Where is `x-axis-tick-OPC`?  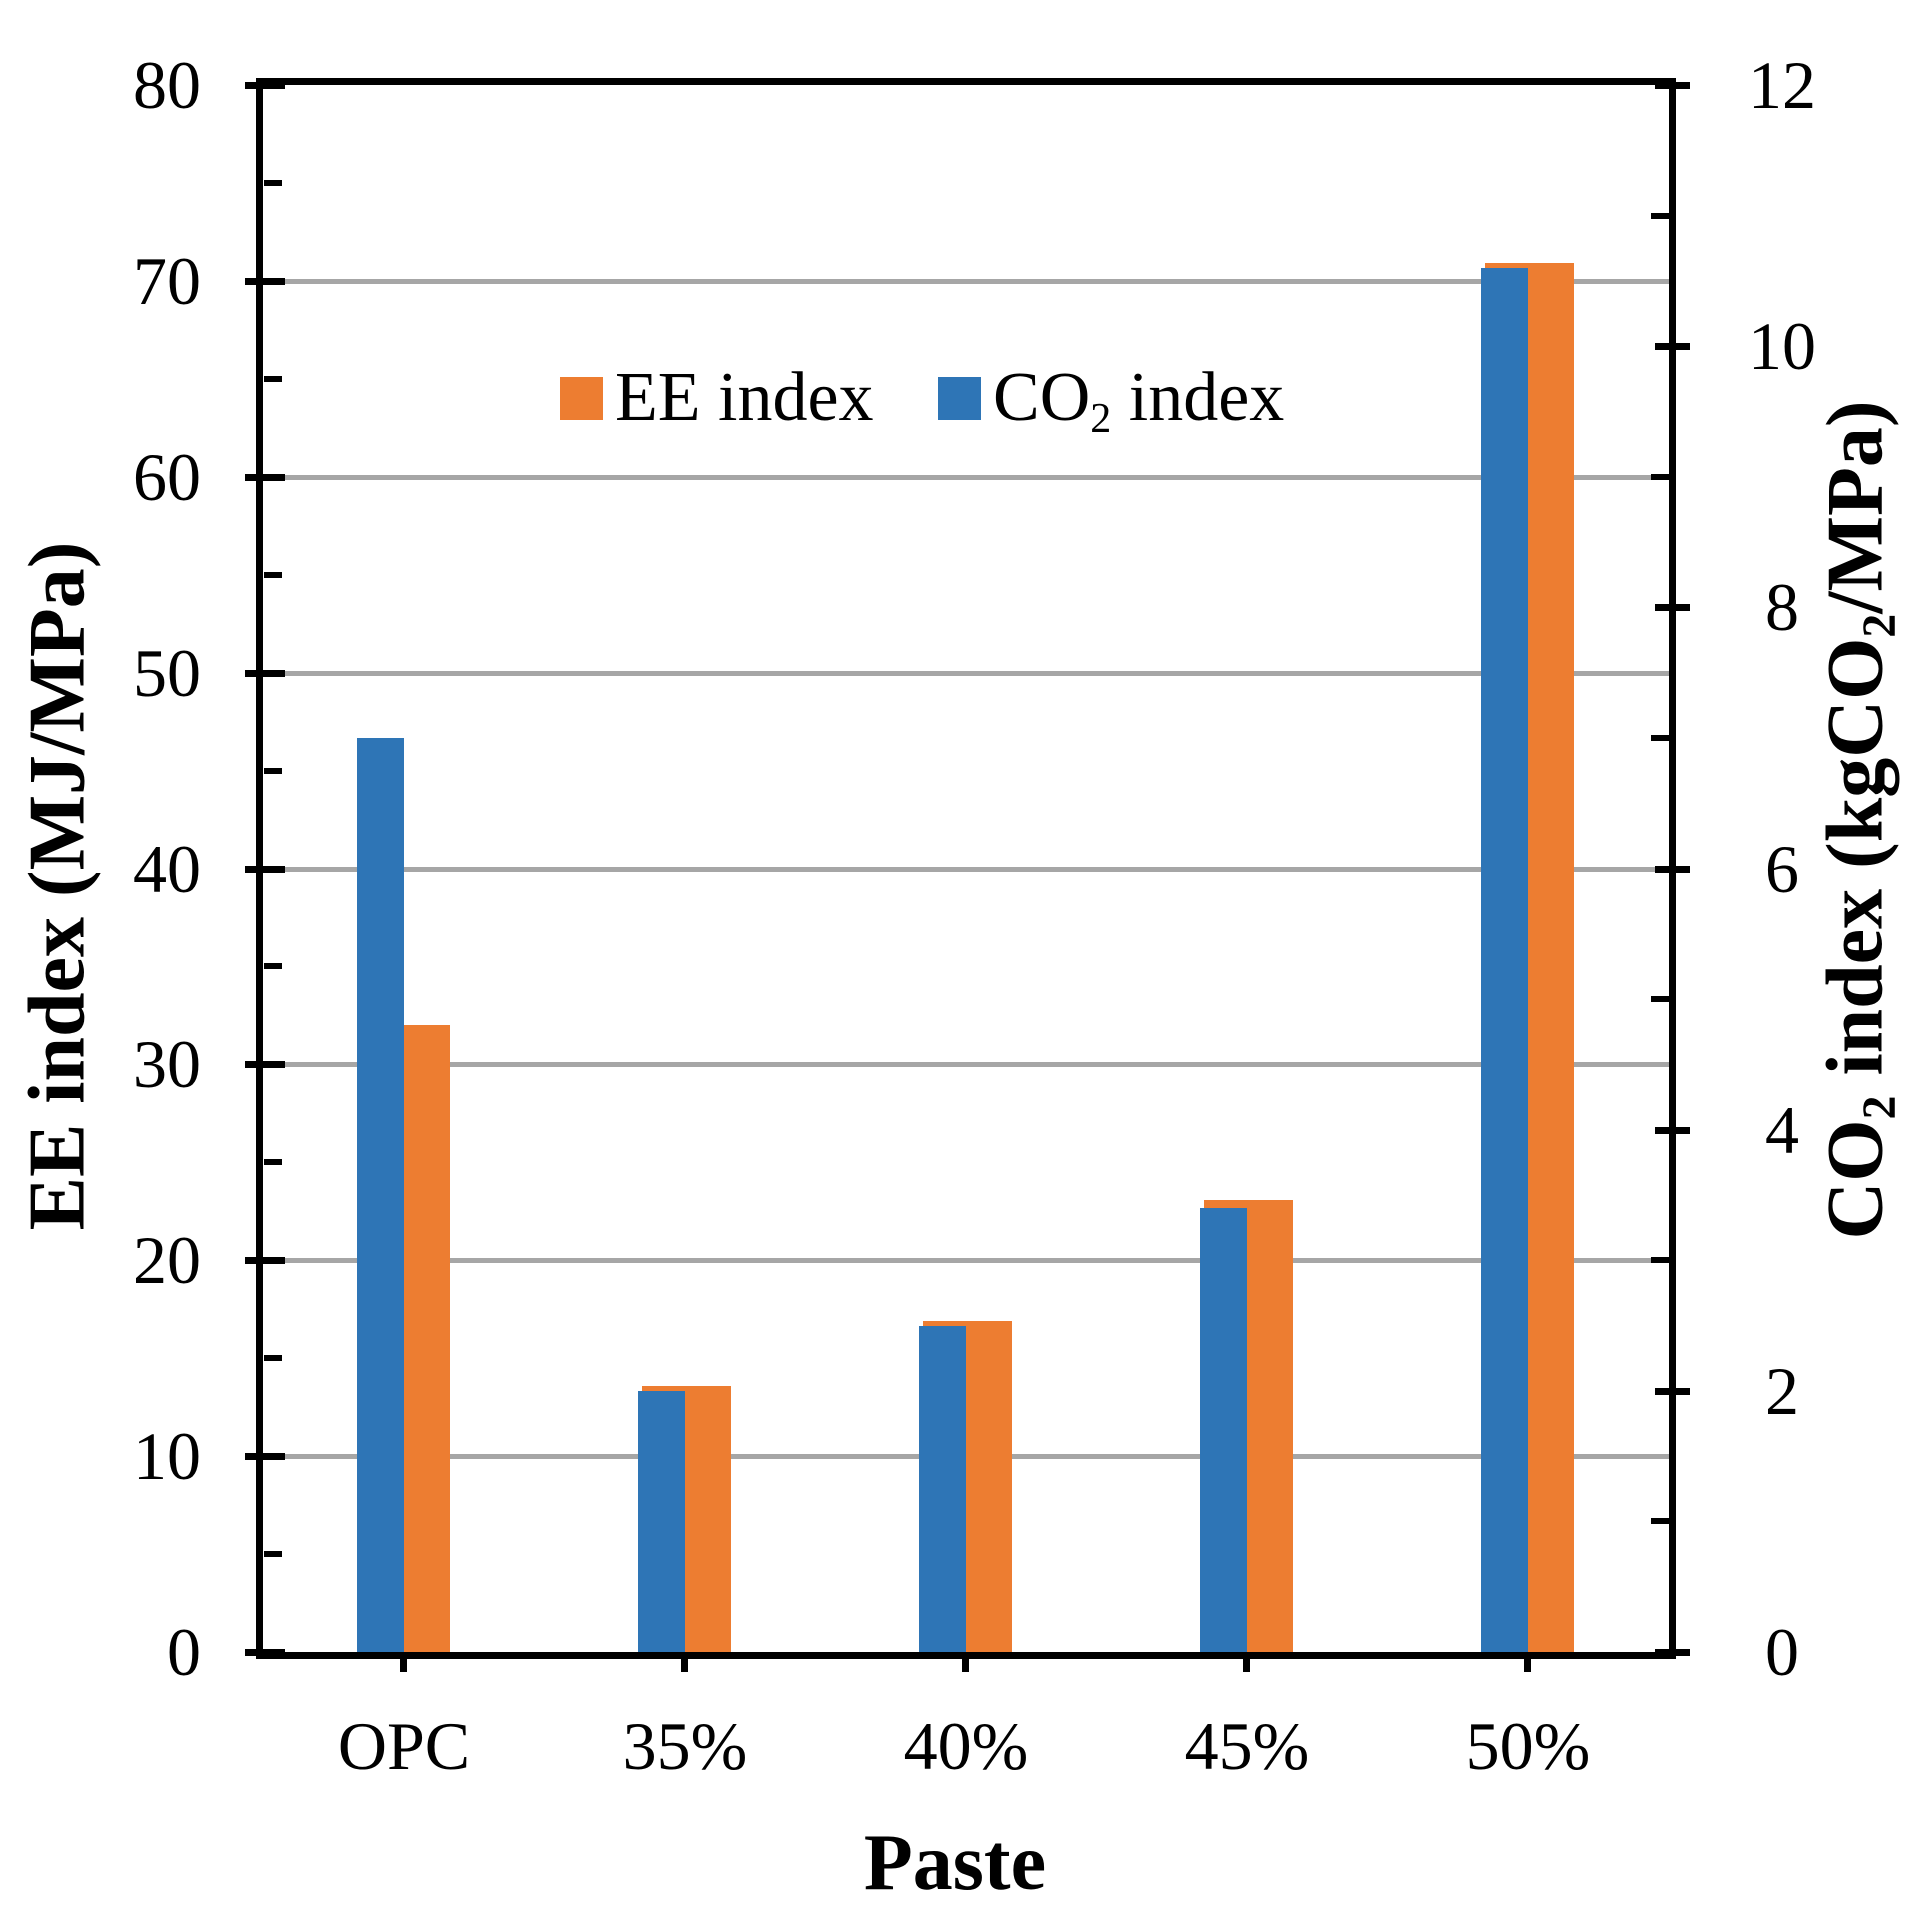
x-axis-tick-OPC is located at coordinates (403, 1662).